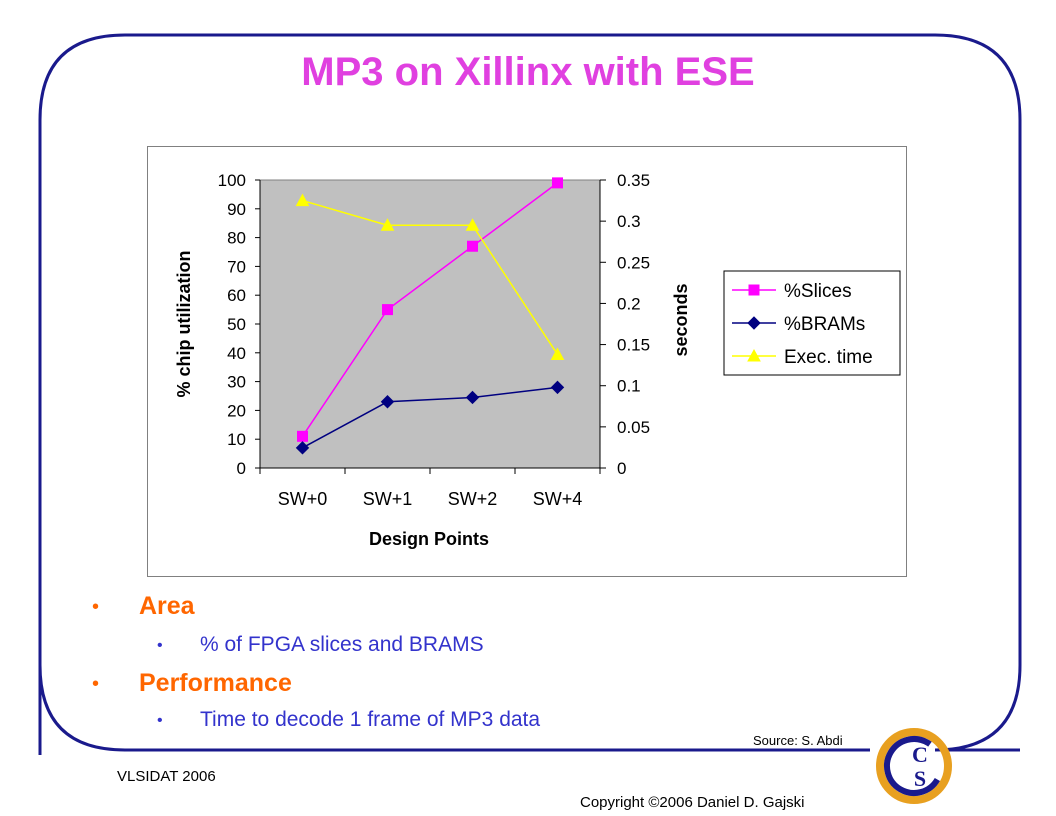 This screenshot has height=816, width=1056. What do you see at coordinates (633, 345) in the screenshot?
I see `right-tick-label: 0.15` at bounding box center [633, 345].